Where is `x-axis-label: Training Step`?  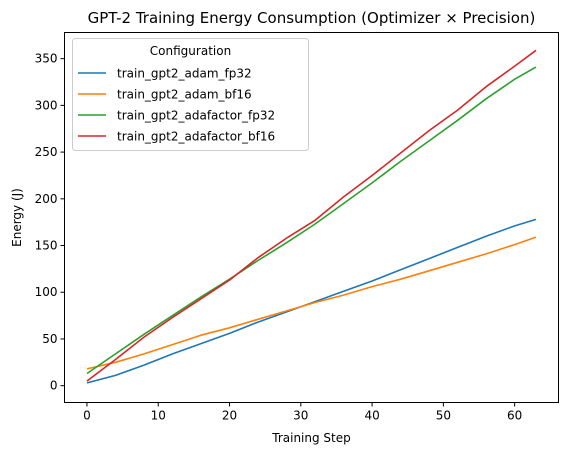
x-axis-label: Training Step is located at coordinates (311, 438).